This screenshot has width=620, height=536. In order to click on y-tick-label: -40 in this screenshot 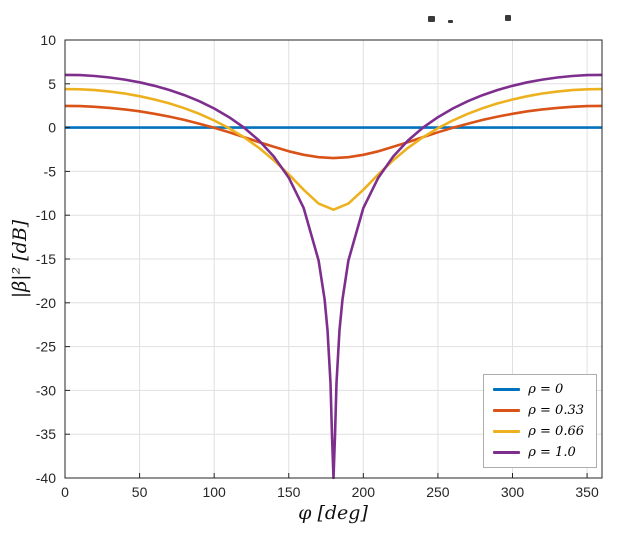, I will do `click(46, 478)`.